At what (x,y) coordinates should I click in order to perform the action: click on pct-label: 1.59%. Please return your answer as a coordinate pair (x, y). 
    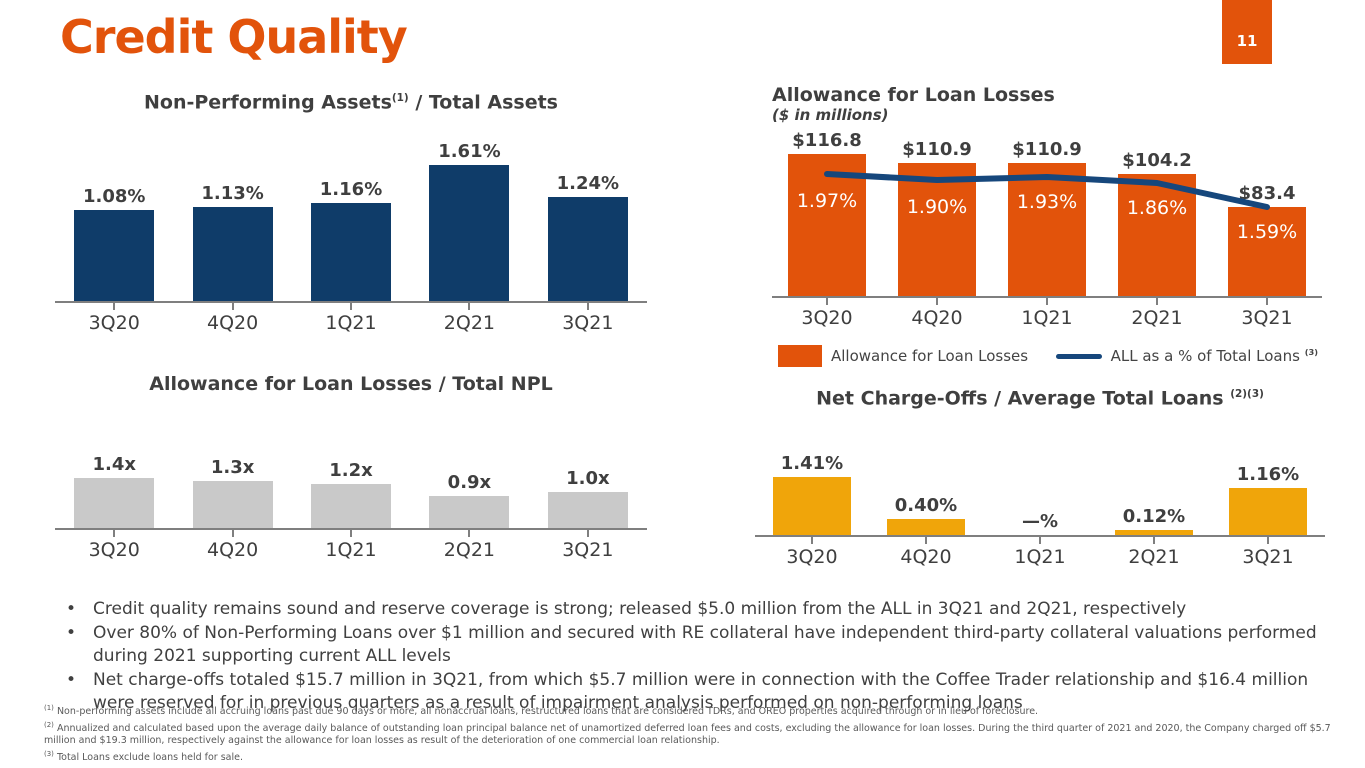
    Looking at the image, I should click on (1267, 232).